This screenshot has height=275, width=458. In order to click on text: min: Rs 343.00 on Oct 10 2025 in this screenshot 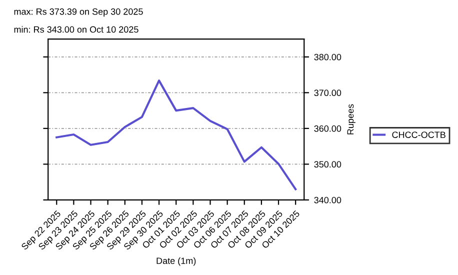, I will do `click(76, 29)`.